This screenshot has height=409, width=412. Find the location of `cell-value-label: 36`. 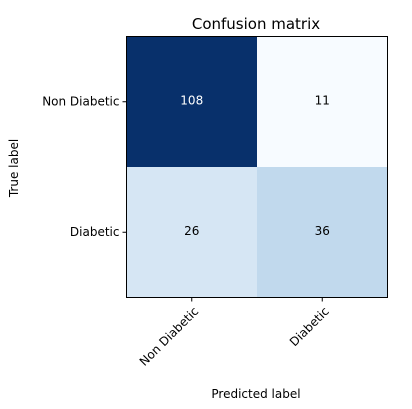

cell-value-label: 36 is located at coordinates (322, 231).